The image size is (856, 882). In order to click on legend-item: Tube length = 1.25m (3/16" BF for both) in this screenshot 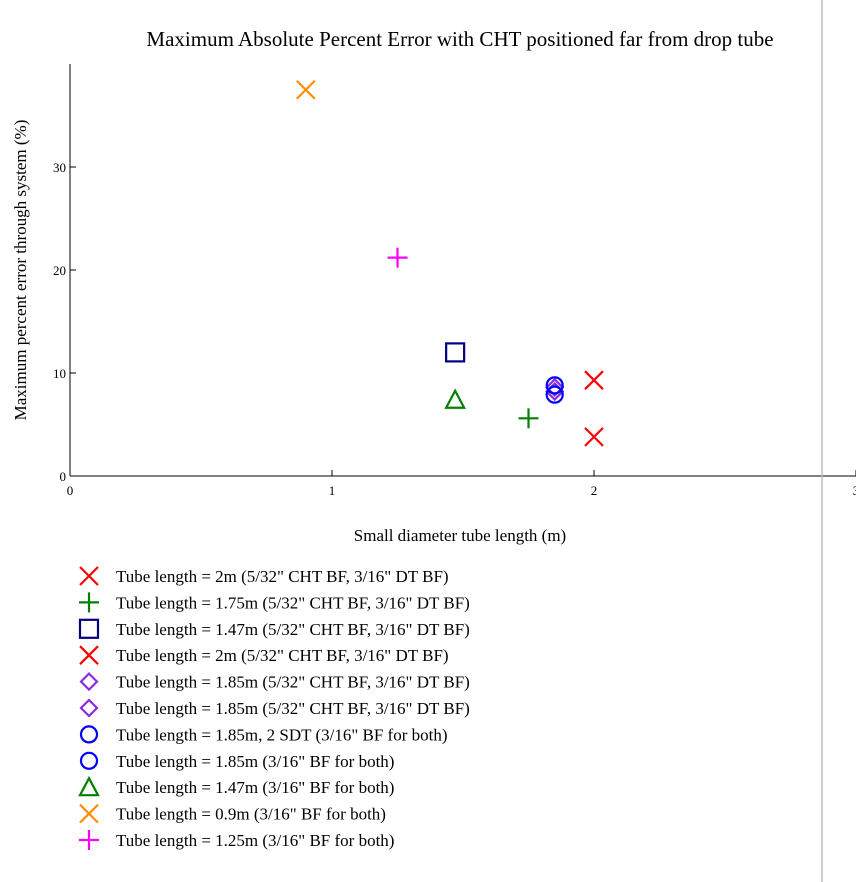, I will do `click(236, 840)`.